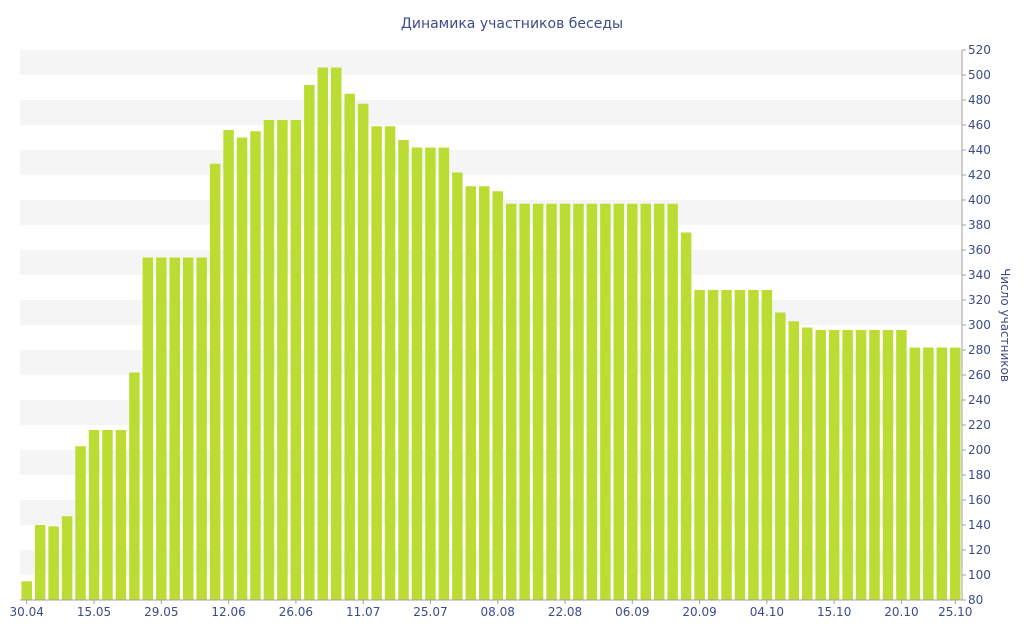  Describe the element at coordinates (979, 425) in the screenshot. I see `y-tick-label: 220` at that location.